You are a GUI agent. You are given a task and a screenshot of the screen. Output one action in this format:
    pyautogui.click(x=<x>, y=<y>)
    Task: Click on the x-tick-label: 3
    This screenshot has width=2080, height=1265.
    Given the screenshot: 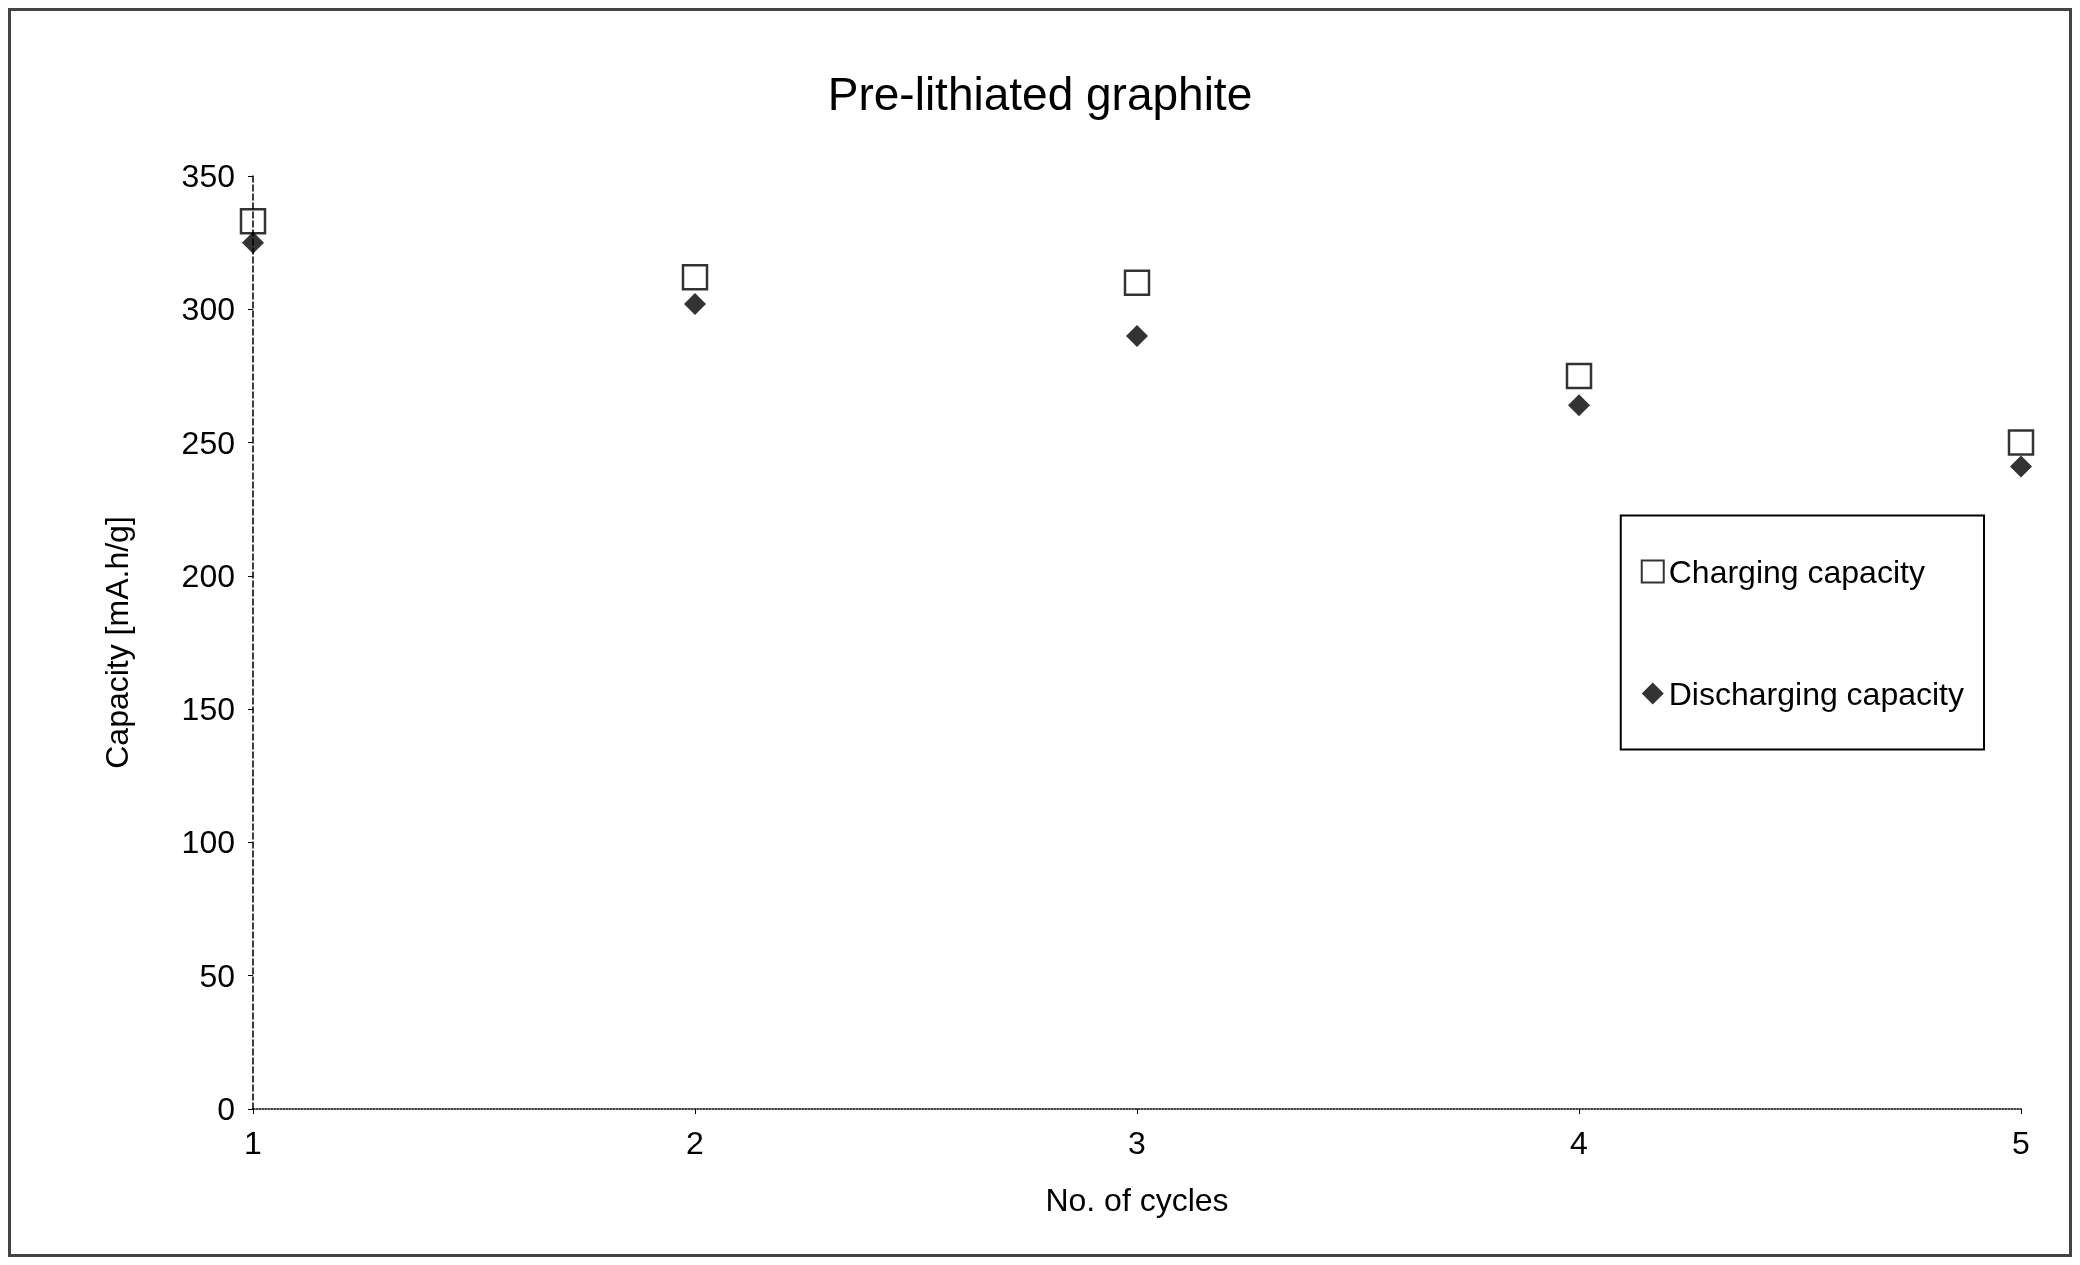 What is the action you would take?
    pyautogui.click(x=1137, y=1143)
    